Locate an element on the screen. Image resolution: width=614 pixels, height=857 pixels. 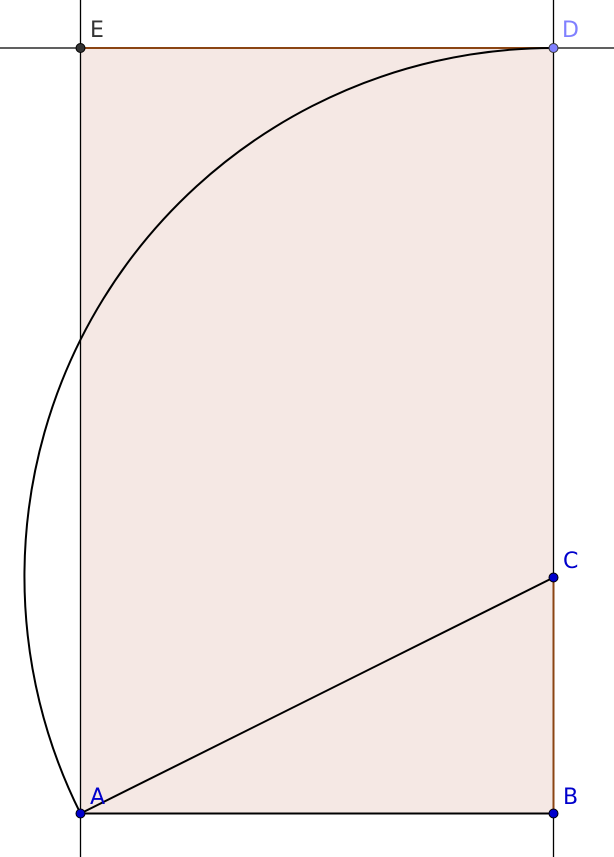
point-b is located at coordinates (553, 813).